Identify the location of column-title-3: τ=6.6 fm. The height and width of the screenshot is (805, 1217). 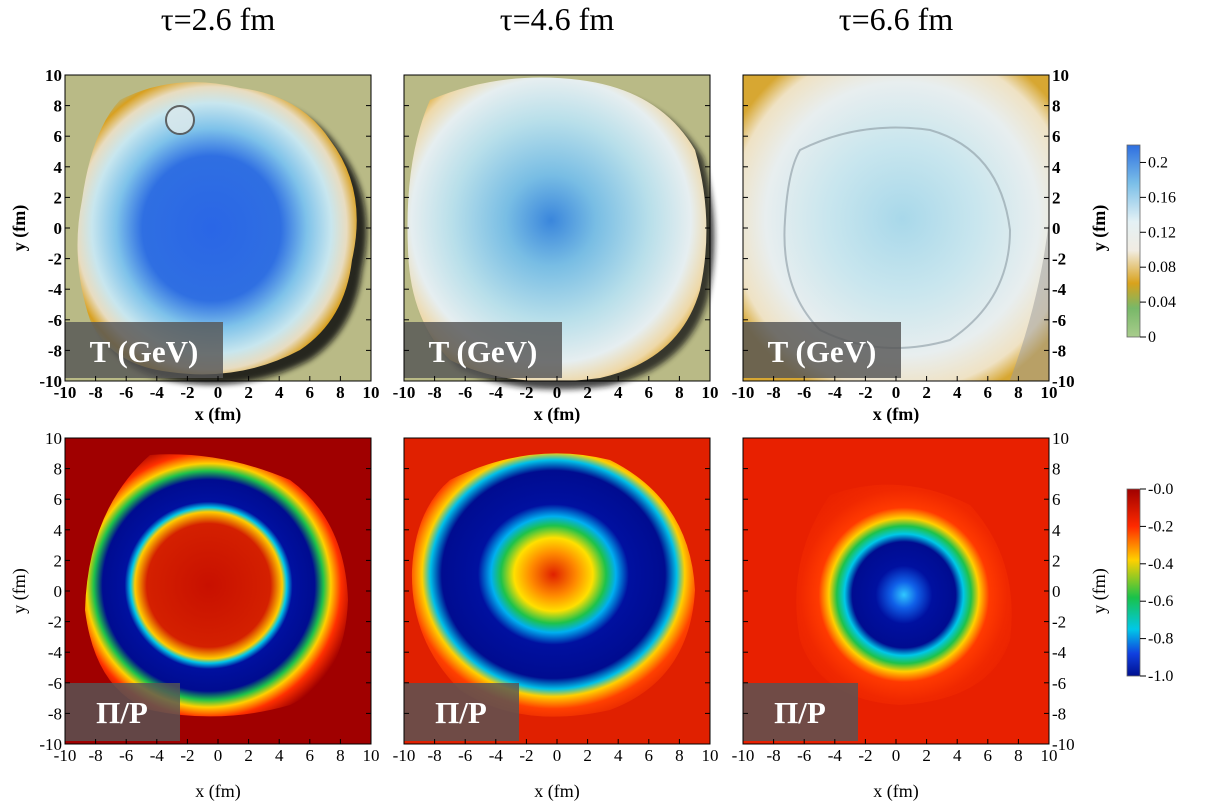
(896, 19).